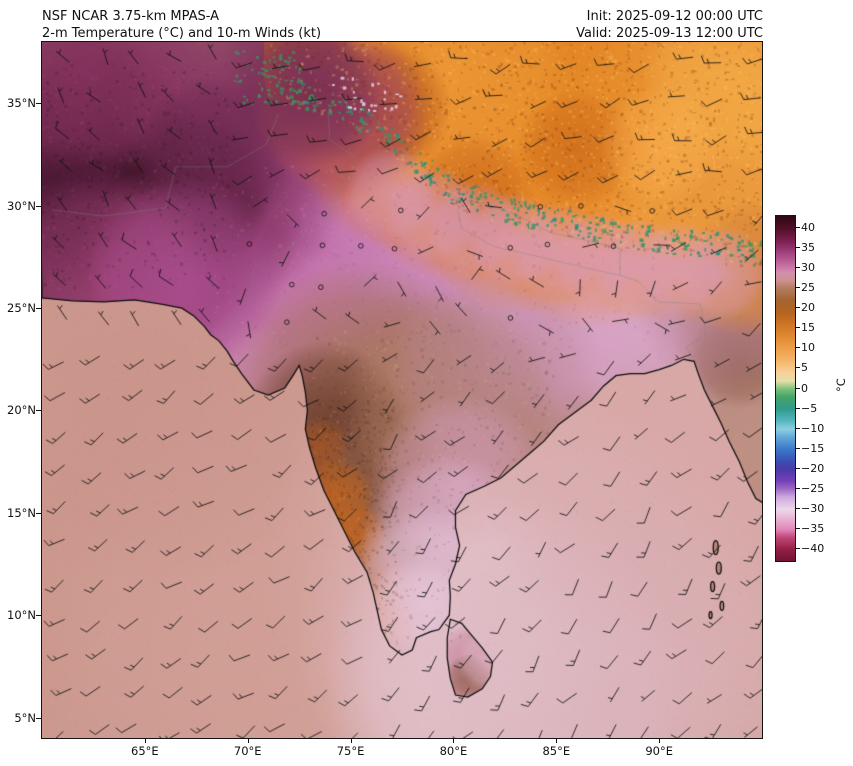 The height and width of the screenshot is (766, 853). What do you see at coordinates (21, 615) in the screenshot?
I see `lat-tick-label: 10°N` at bounding box center [21, 615].